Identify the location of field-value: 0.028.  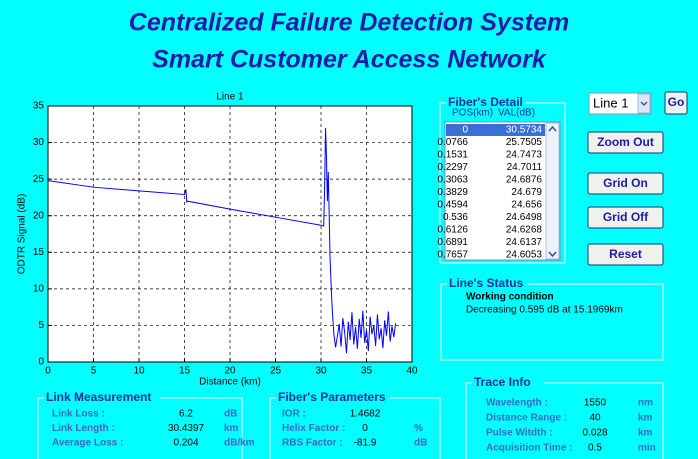
(594, 433).